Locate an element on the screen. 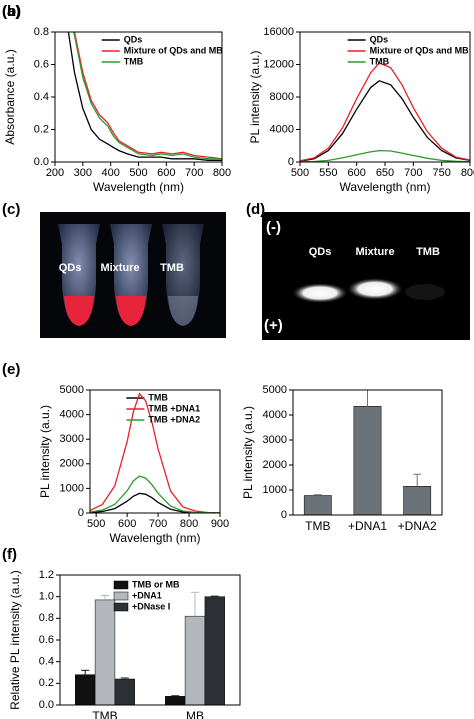 This screenshot has height=719, width=474. y-tick-label: 0.0 is located at coordinates (46, 705).